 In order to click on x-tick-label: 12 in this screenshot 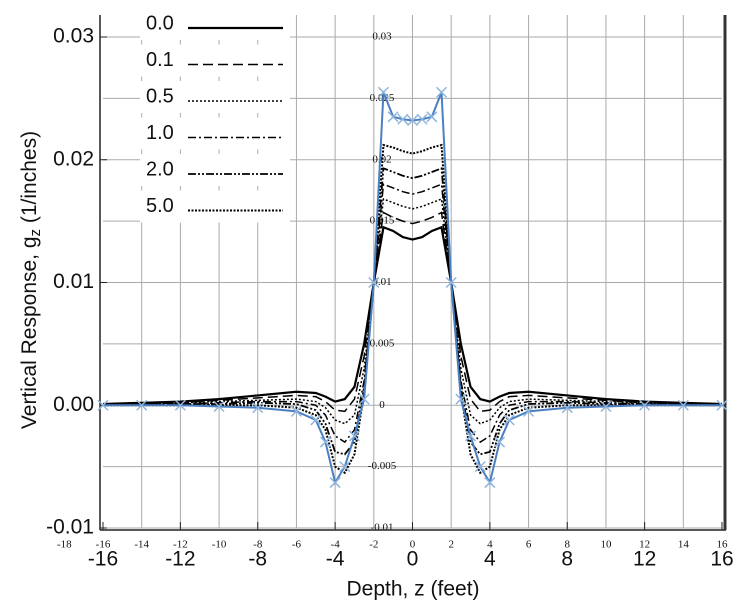, I will do `click(644, 559)`.